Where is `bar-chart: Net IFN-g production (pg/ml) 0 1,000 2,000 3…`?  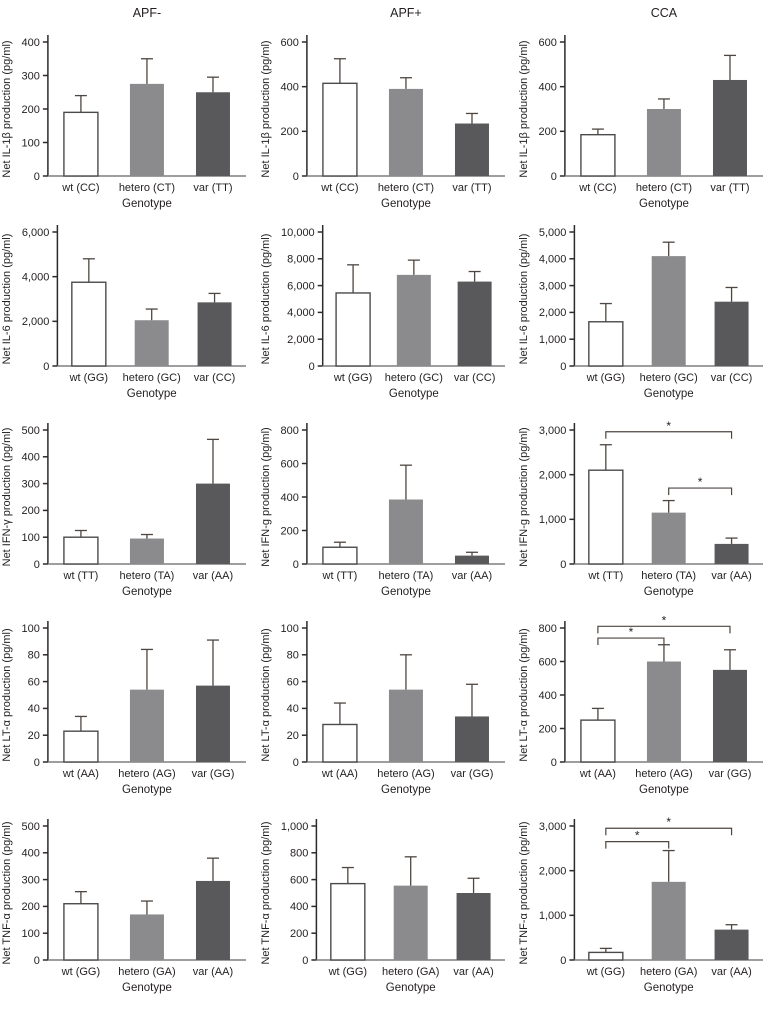 bar-chart: Net IFN-g production (pg/ml) 0 1,000 2,000 3… is located at coordinates (640, 508).